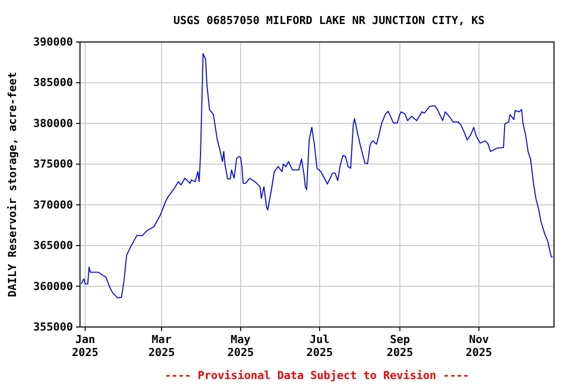 This screenshot has width=576, height=384. Describe the element at coordinates (53, 327) in the screenshot. I see `y-tick-label: 355000` at that location.